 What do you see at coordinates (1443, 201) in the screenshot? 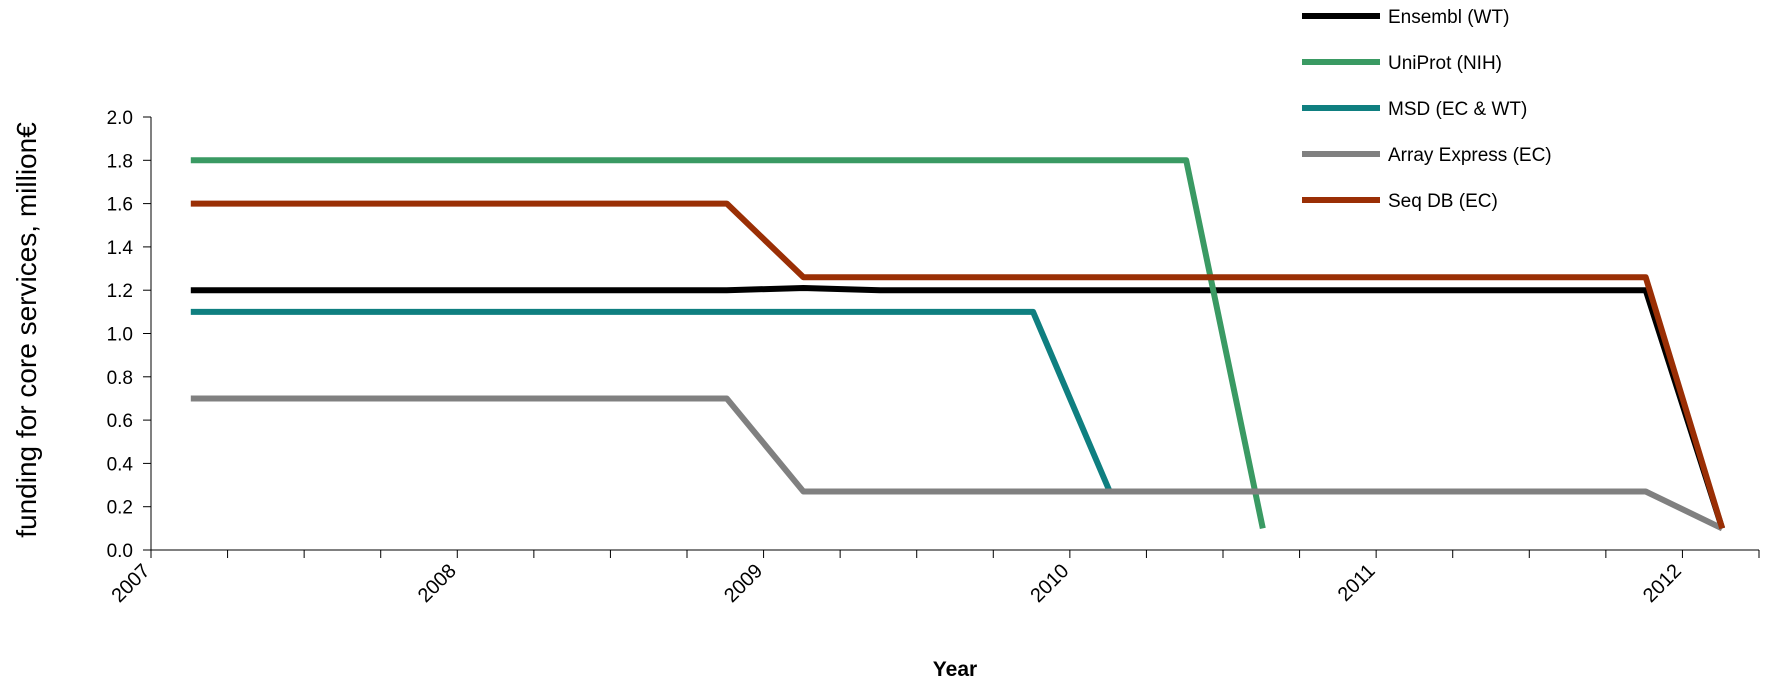
I see `legend-label-5: Seq DB (EC)` at bounding box center [1443, 201].